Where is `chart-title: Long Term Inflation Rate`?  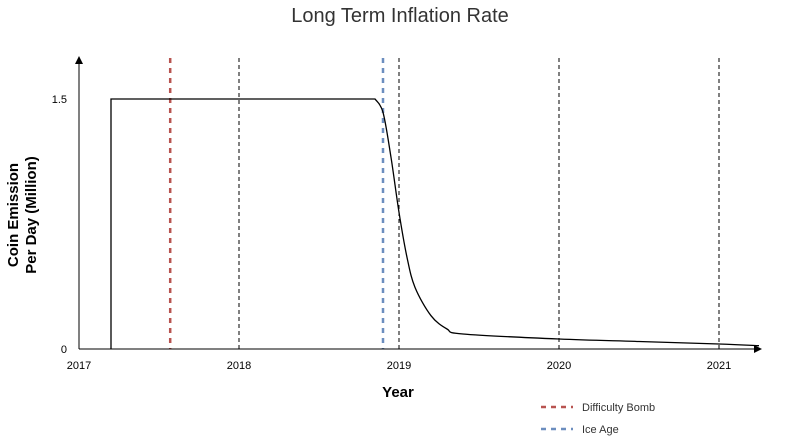 chart-title: Long Term Inflation Rate is located at coordinates (400, 16).